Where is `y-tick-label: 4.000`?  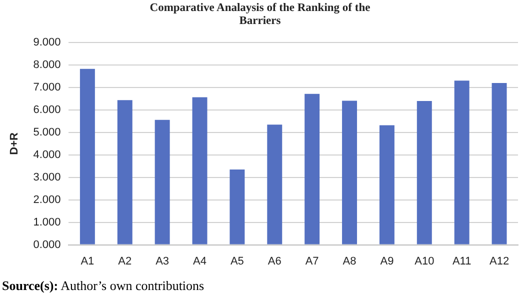
y-tick-label: 4.000 is located at coordinates (47, 154).